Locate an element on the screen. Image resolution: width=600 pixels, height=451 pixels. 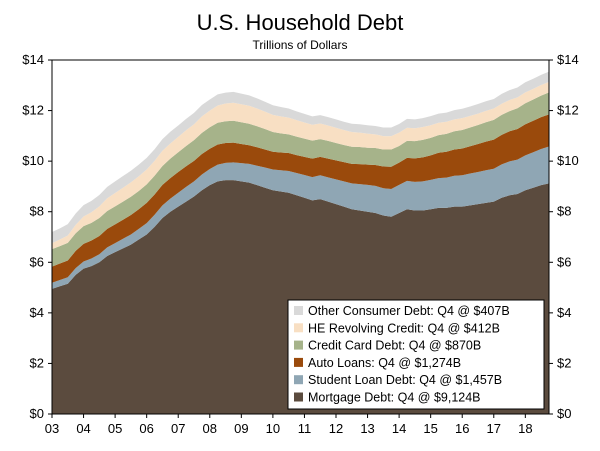
y-tick-label-right: $2 is located at coordinates (564, 362).